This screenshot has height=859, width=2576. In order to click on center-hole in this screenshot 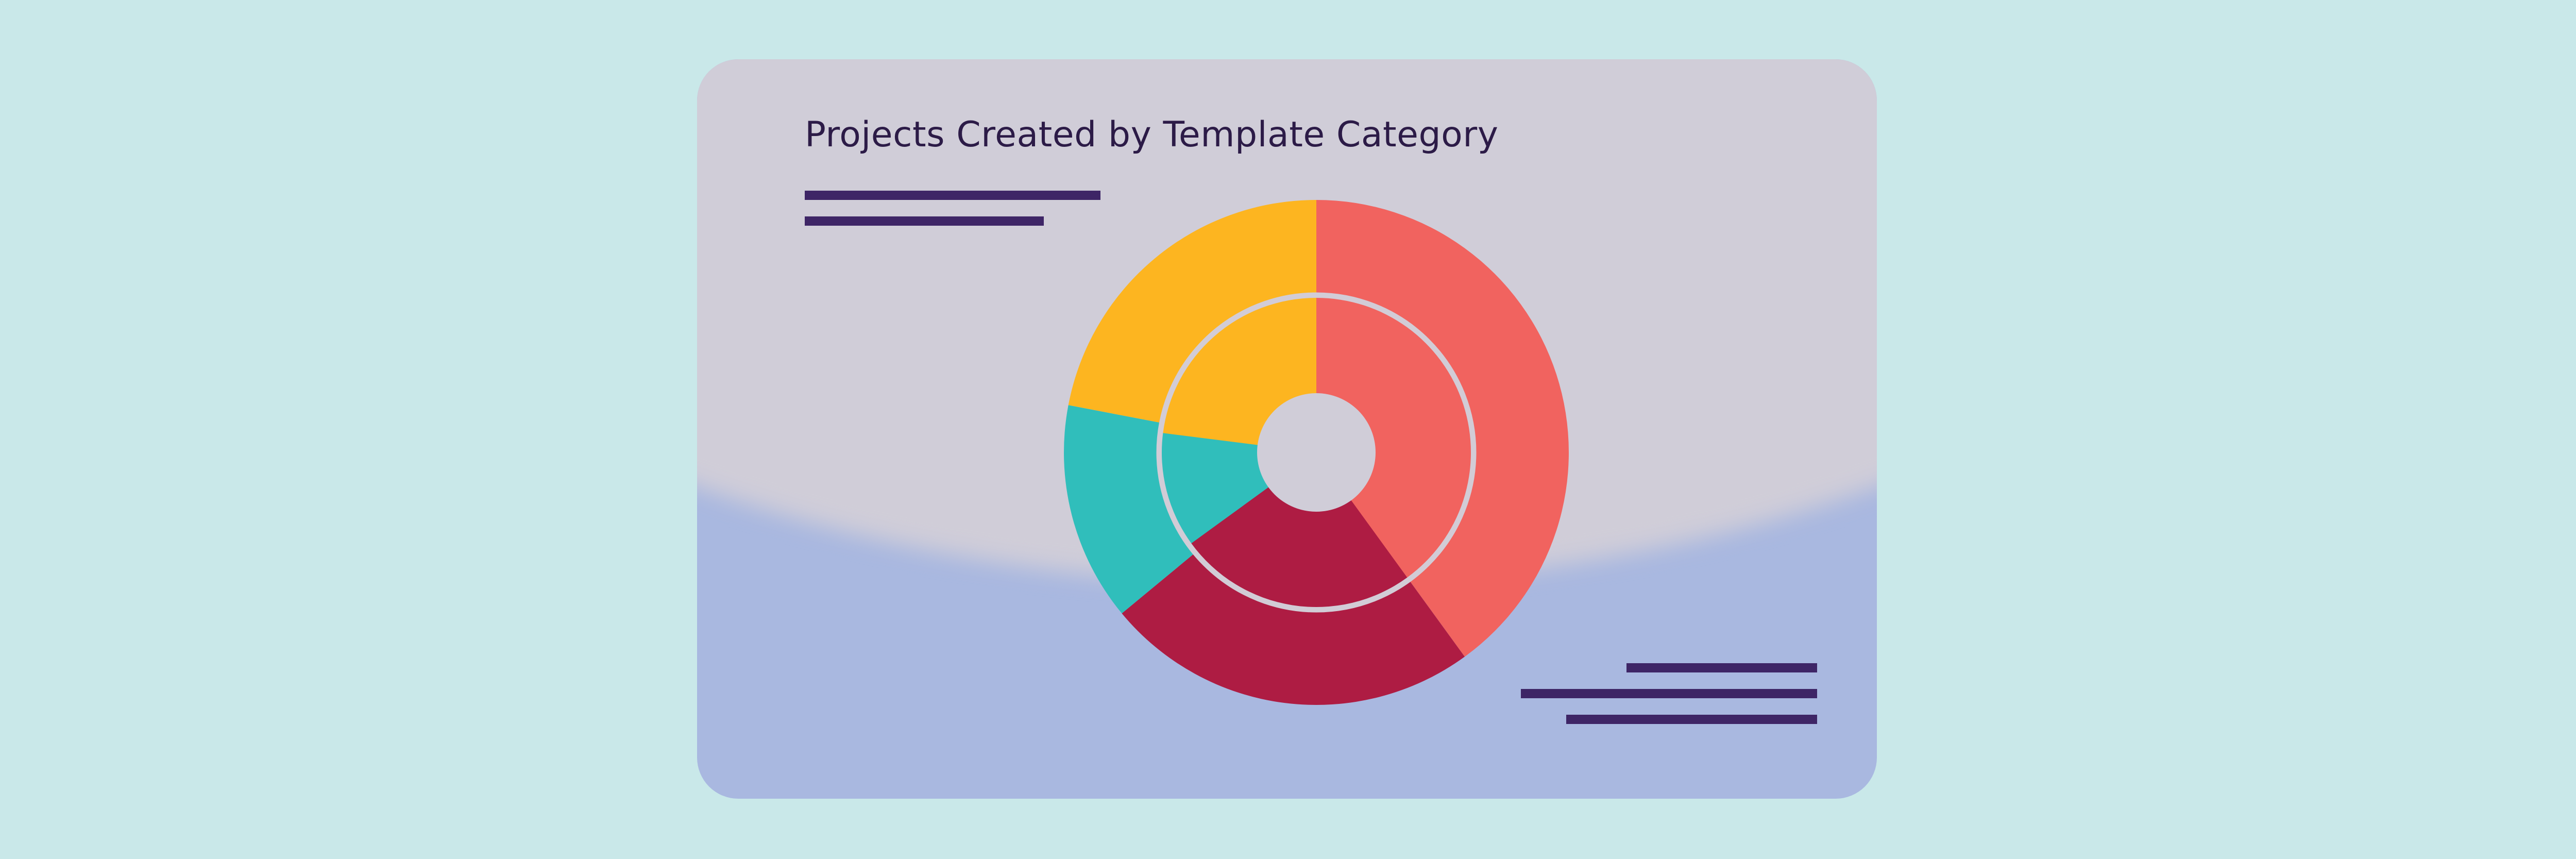, I will do `click(1316, 452)`.